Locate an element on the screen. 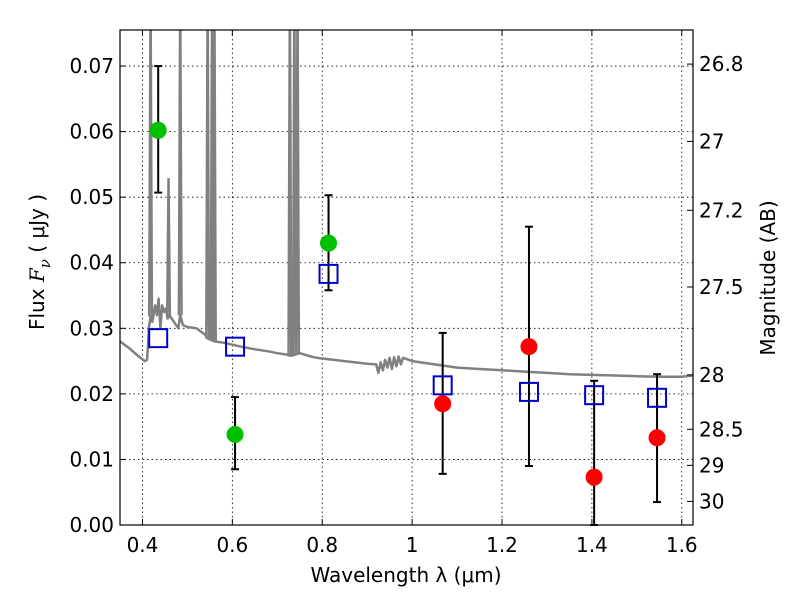  y-axis-label-unit: ( μJy ) is located at coordinates (37, 226).